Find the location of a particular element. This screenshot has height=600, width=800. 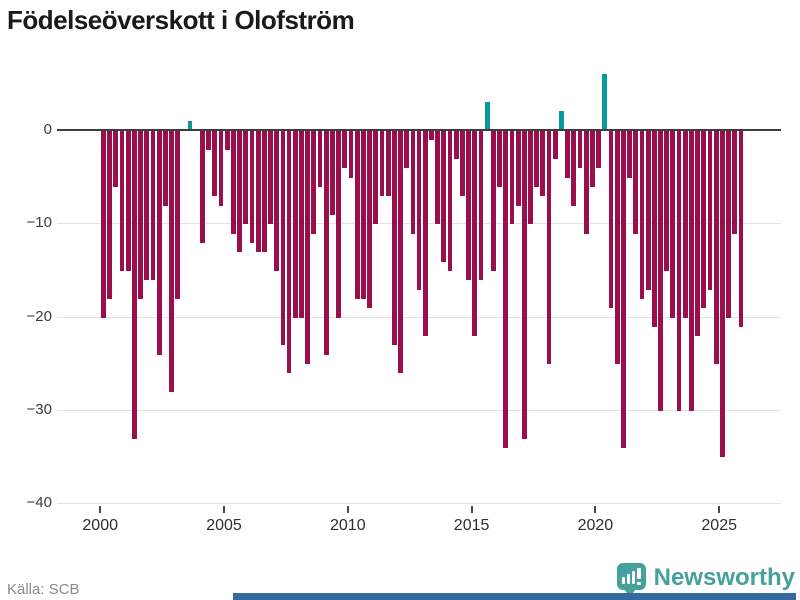

x-axis-tick-label: 2010 is located at coordinates (348, 525).